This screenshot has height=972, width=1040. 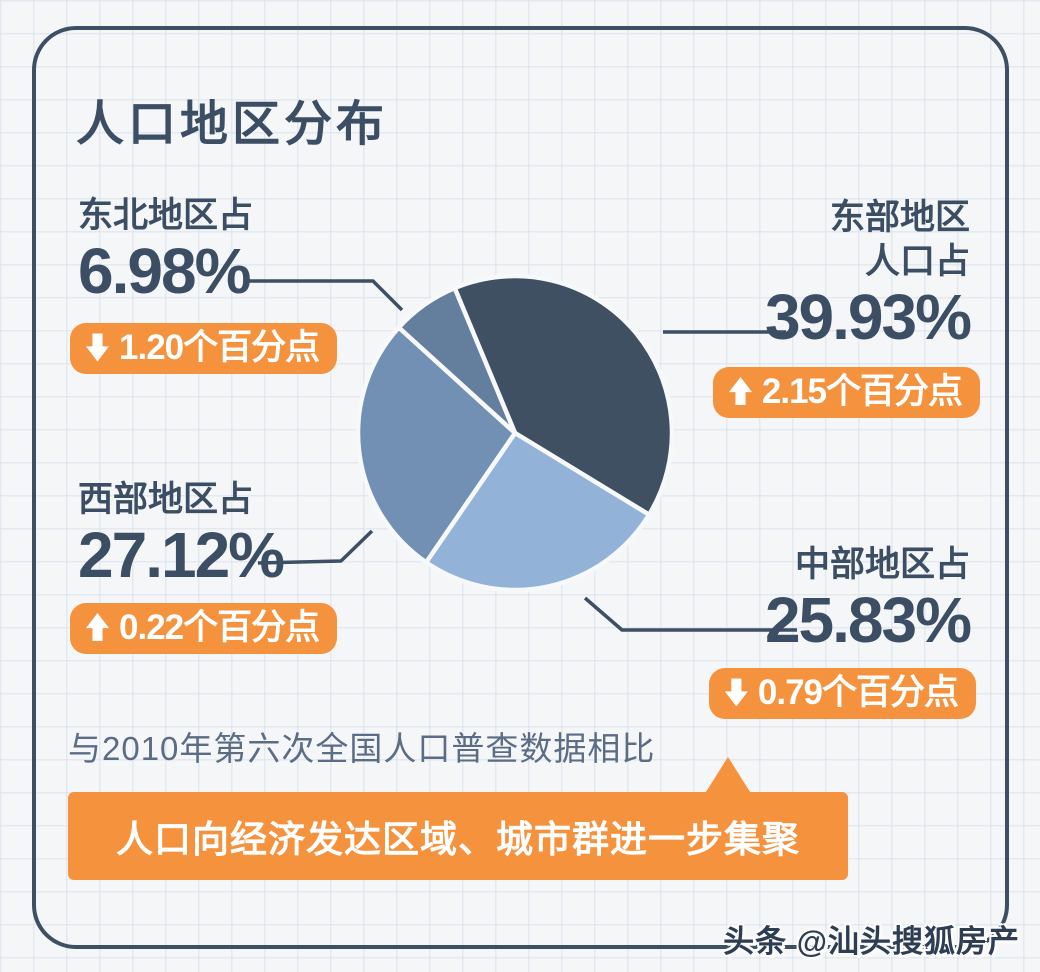 I want to click on central-label: 中部地区占, so click(x=882, y=564).